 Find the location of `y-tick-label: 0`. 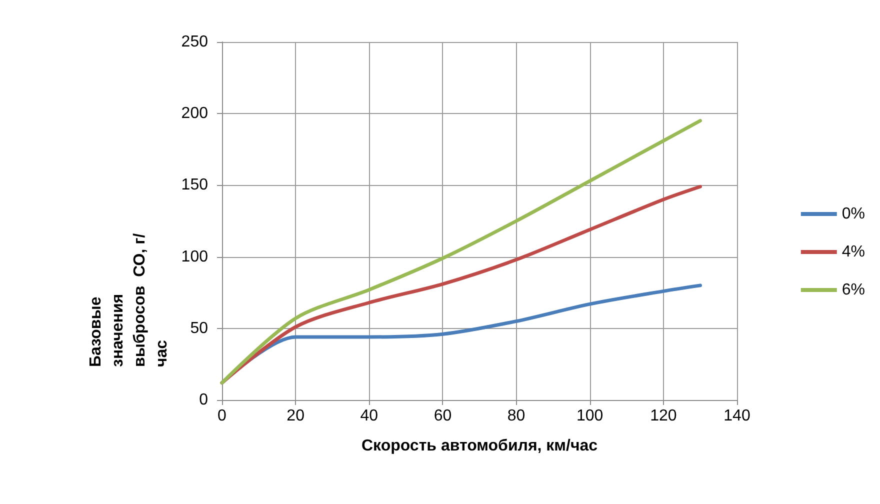

y-tick-label: 0 is located at coordinates (203, 400).